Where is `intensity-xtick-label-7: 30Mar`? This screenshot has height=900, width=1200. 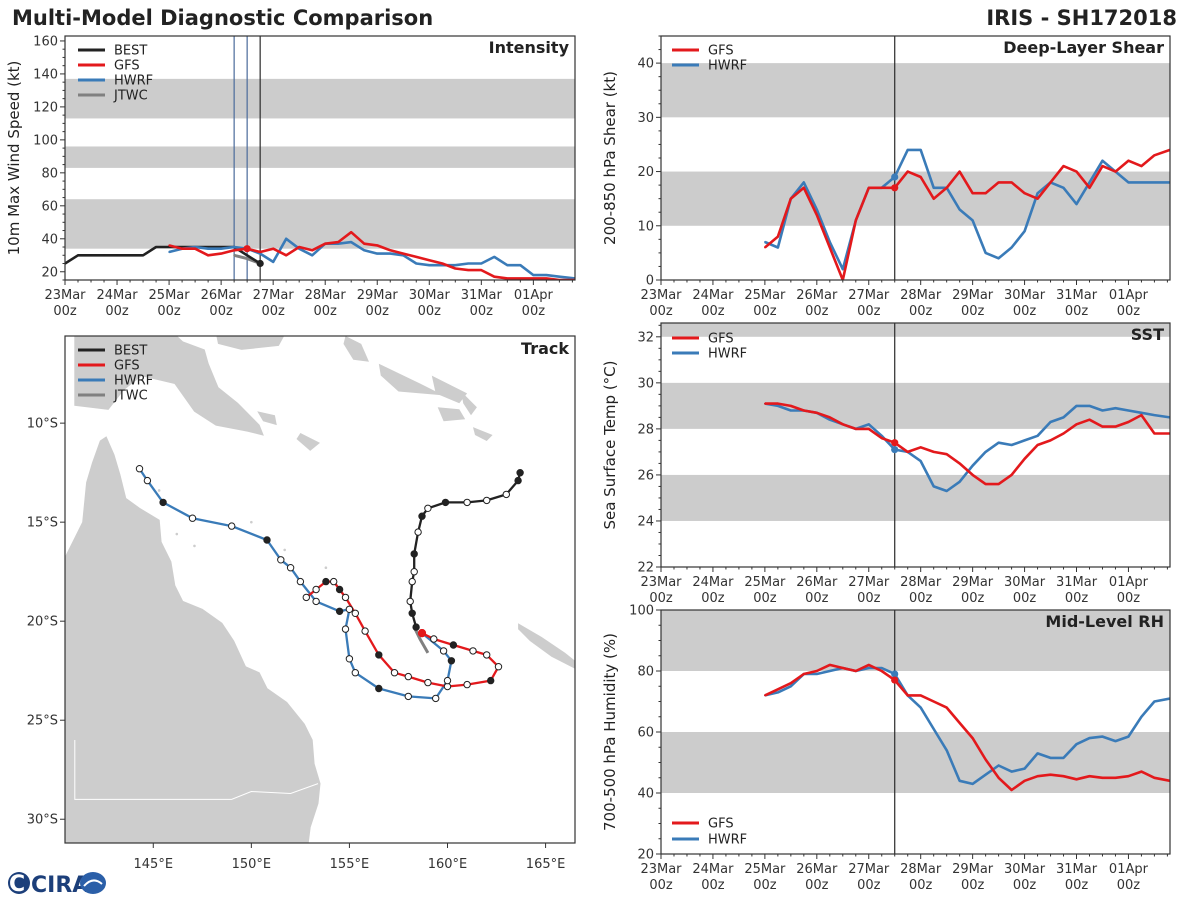 intensity-xtick-label-7: 30Mar is located at coordinates (430, 295).